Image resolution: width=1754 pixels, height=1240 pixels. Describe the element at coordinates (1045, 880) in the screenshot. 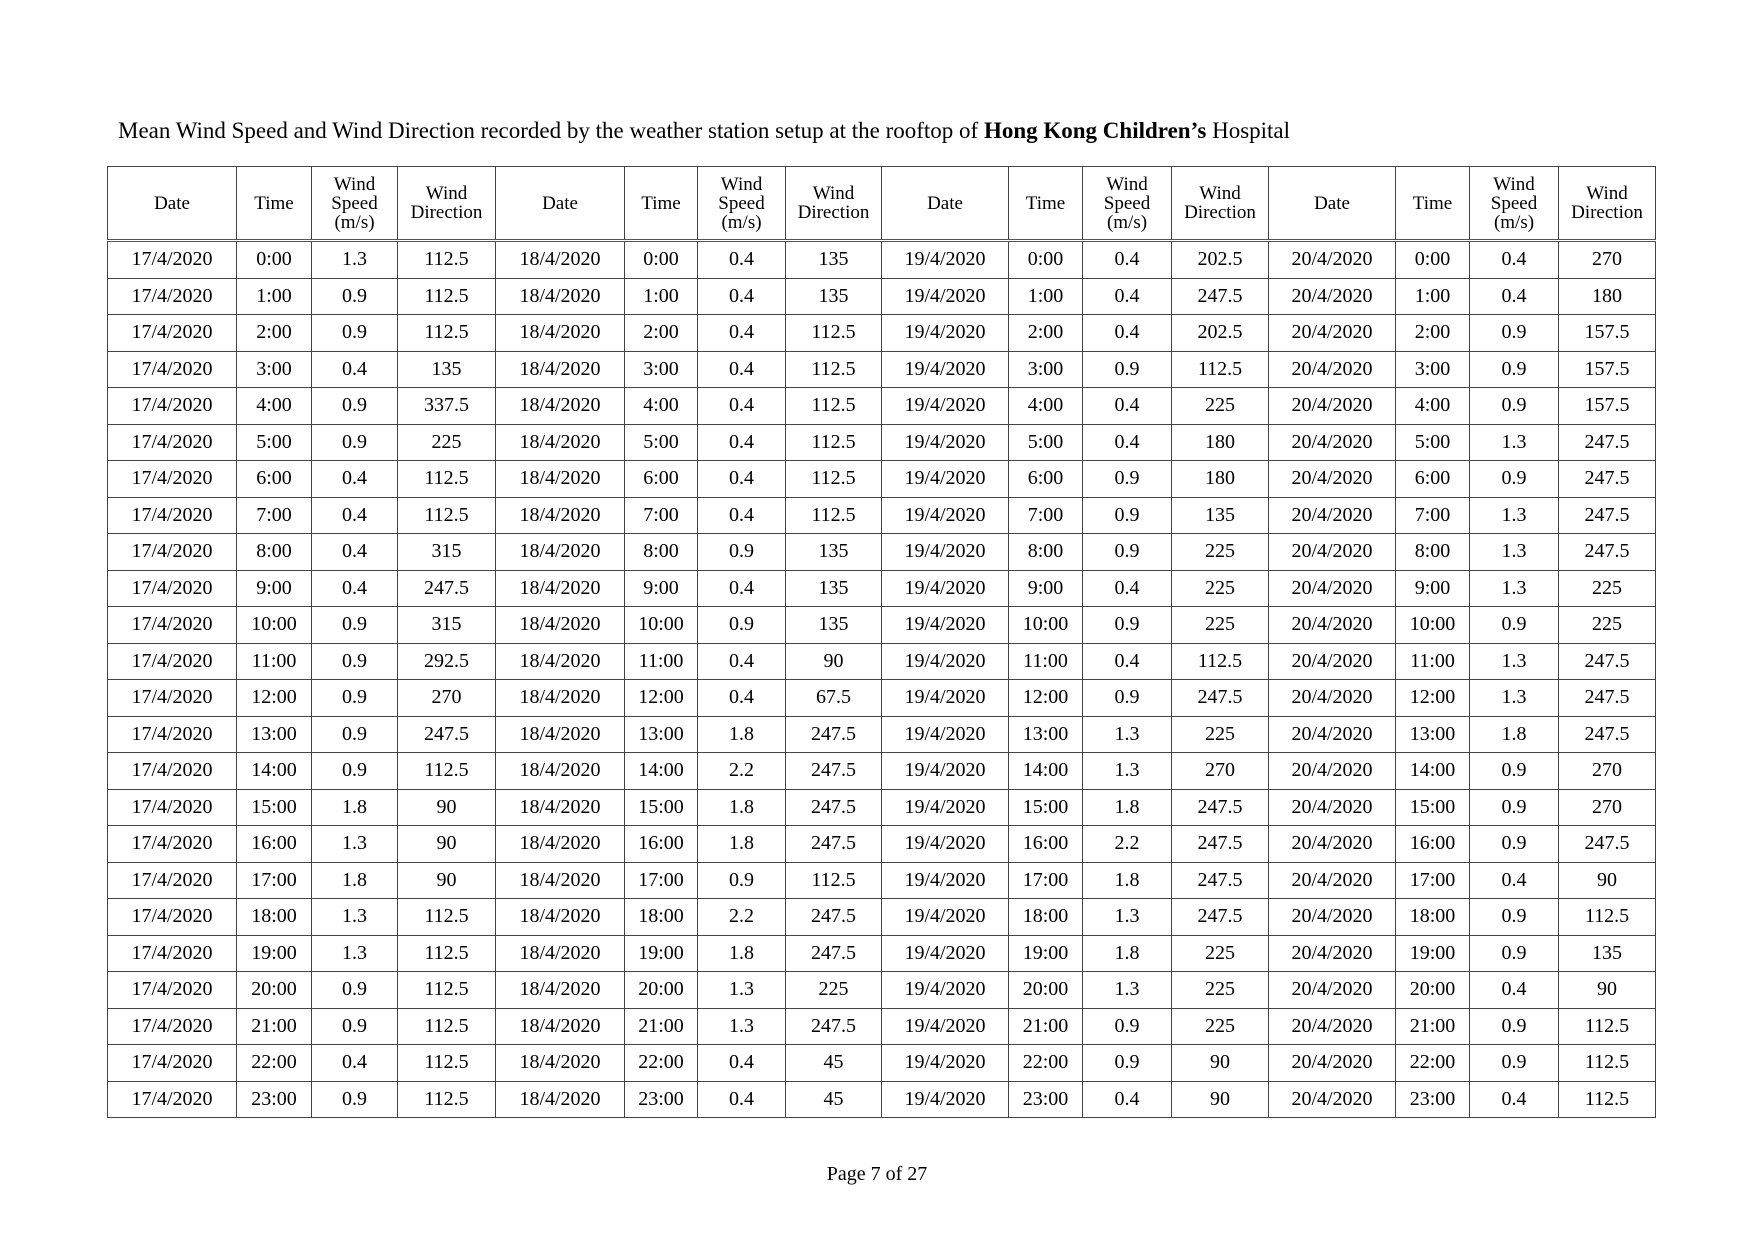

I see `time-cell: 17:00` at that location.